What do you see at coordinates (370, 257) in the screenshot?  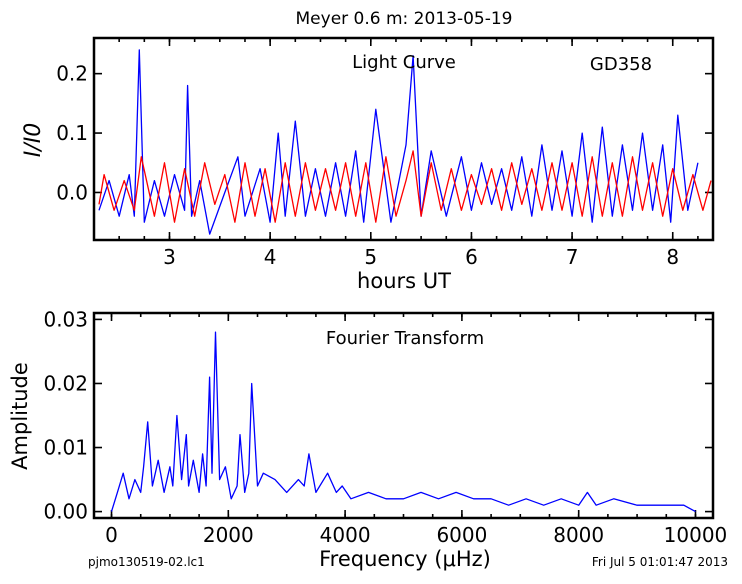 I see `light-curve-xtick-label: 5` at bounding box center [370, 257].